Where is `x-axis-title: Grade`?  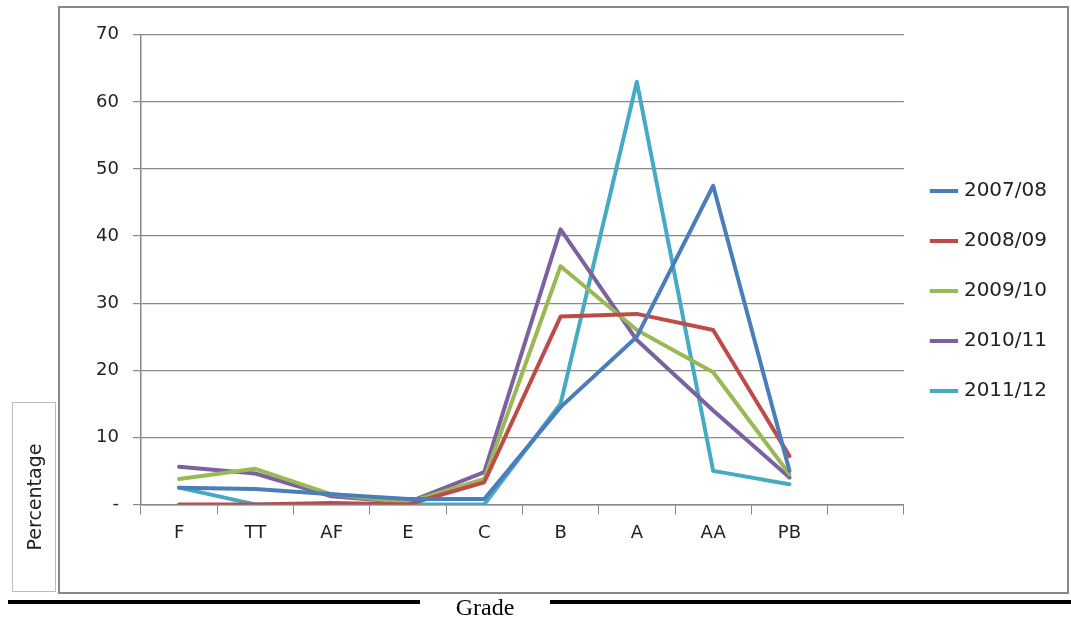 x-axis-title: Grade is located at coordinates (485, 607).